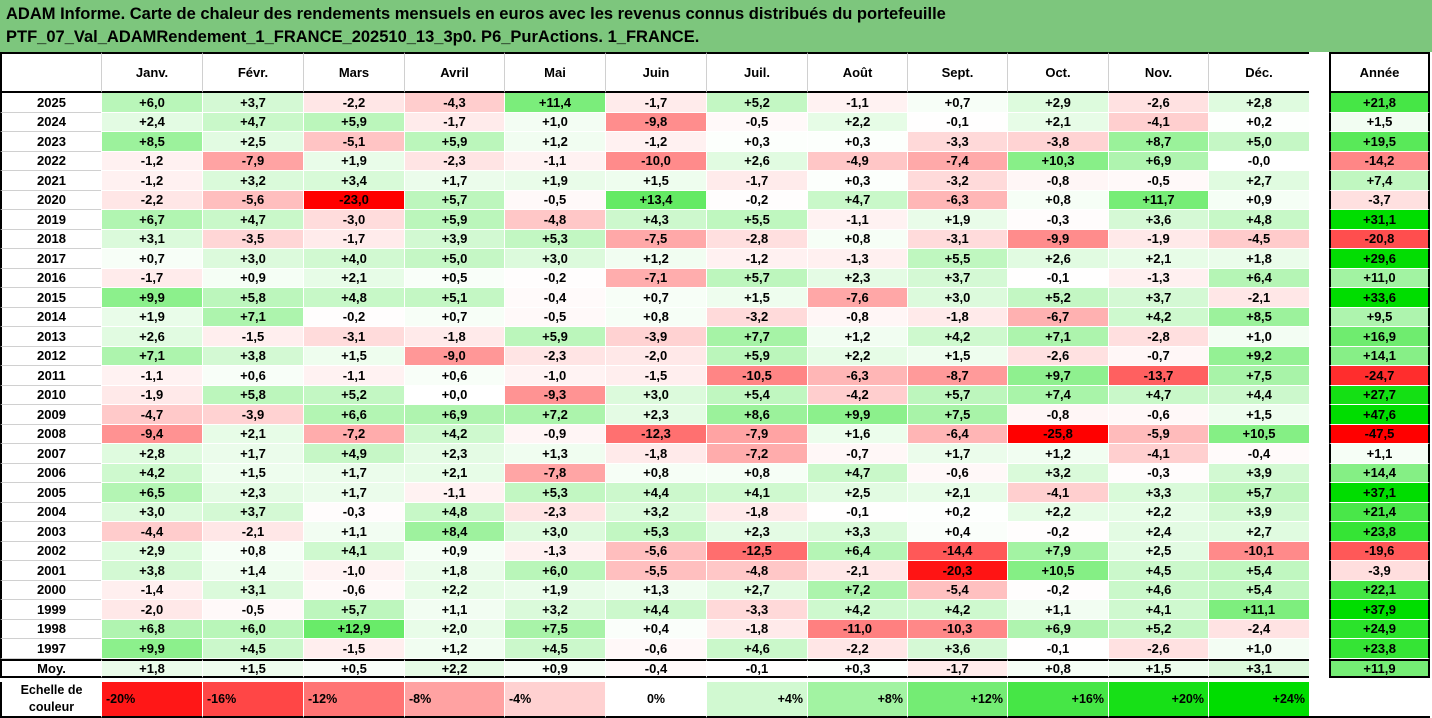 The image size is (1432, 718). Describe the element at coordinates (1057, 161) in the screenshot. I see `heat-cell-2022-10: +10,3` at that location.